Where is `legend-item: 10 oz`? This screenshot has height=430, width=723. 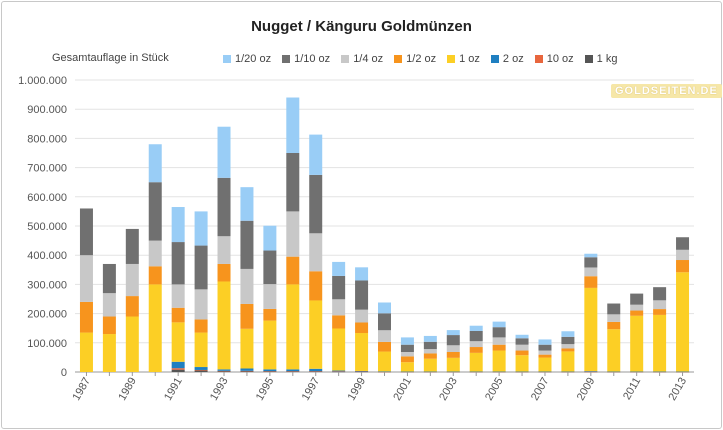 legend-item: 10 oz is located at coordinates (554, 59).